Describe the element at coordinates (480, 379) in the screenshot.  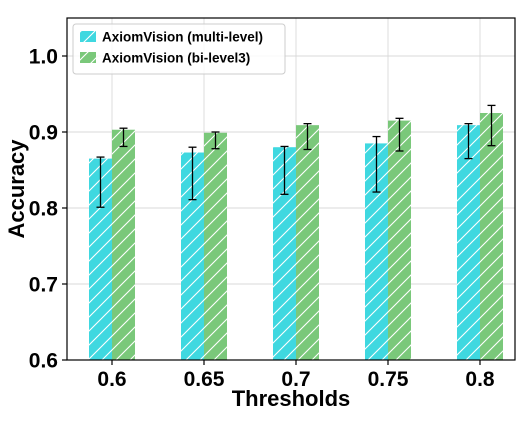
I see `x-tick-label: 0.8` at that location.